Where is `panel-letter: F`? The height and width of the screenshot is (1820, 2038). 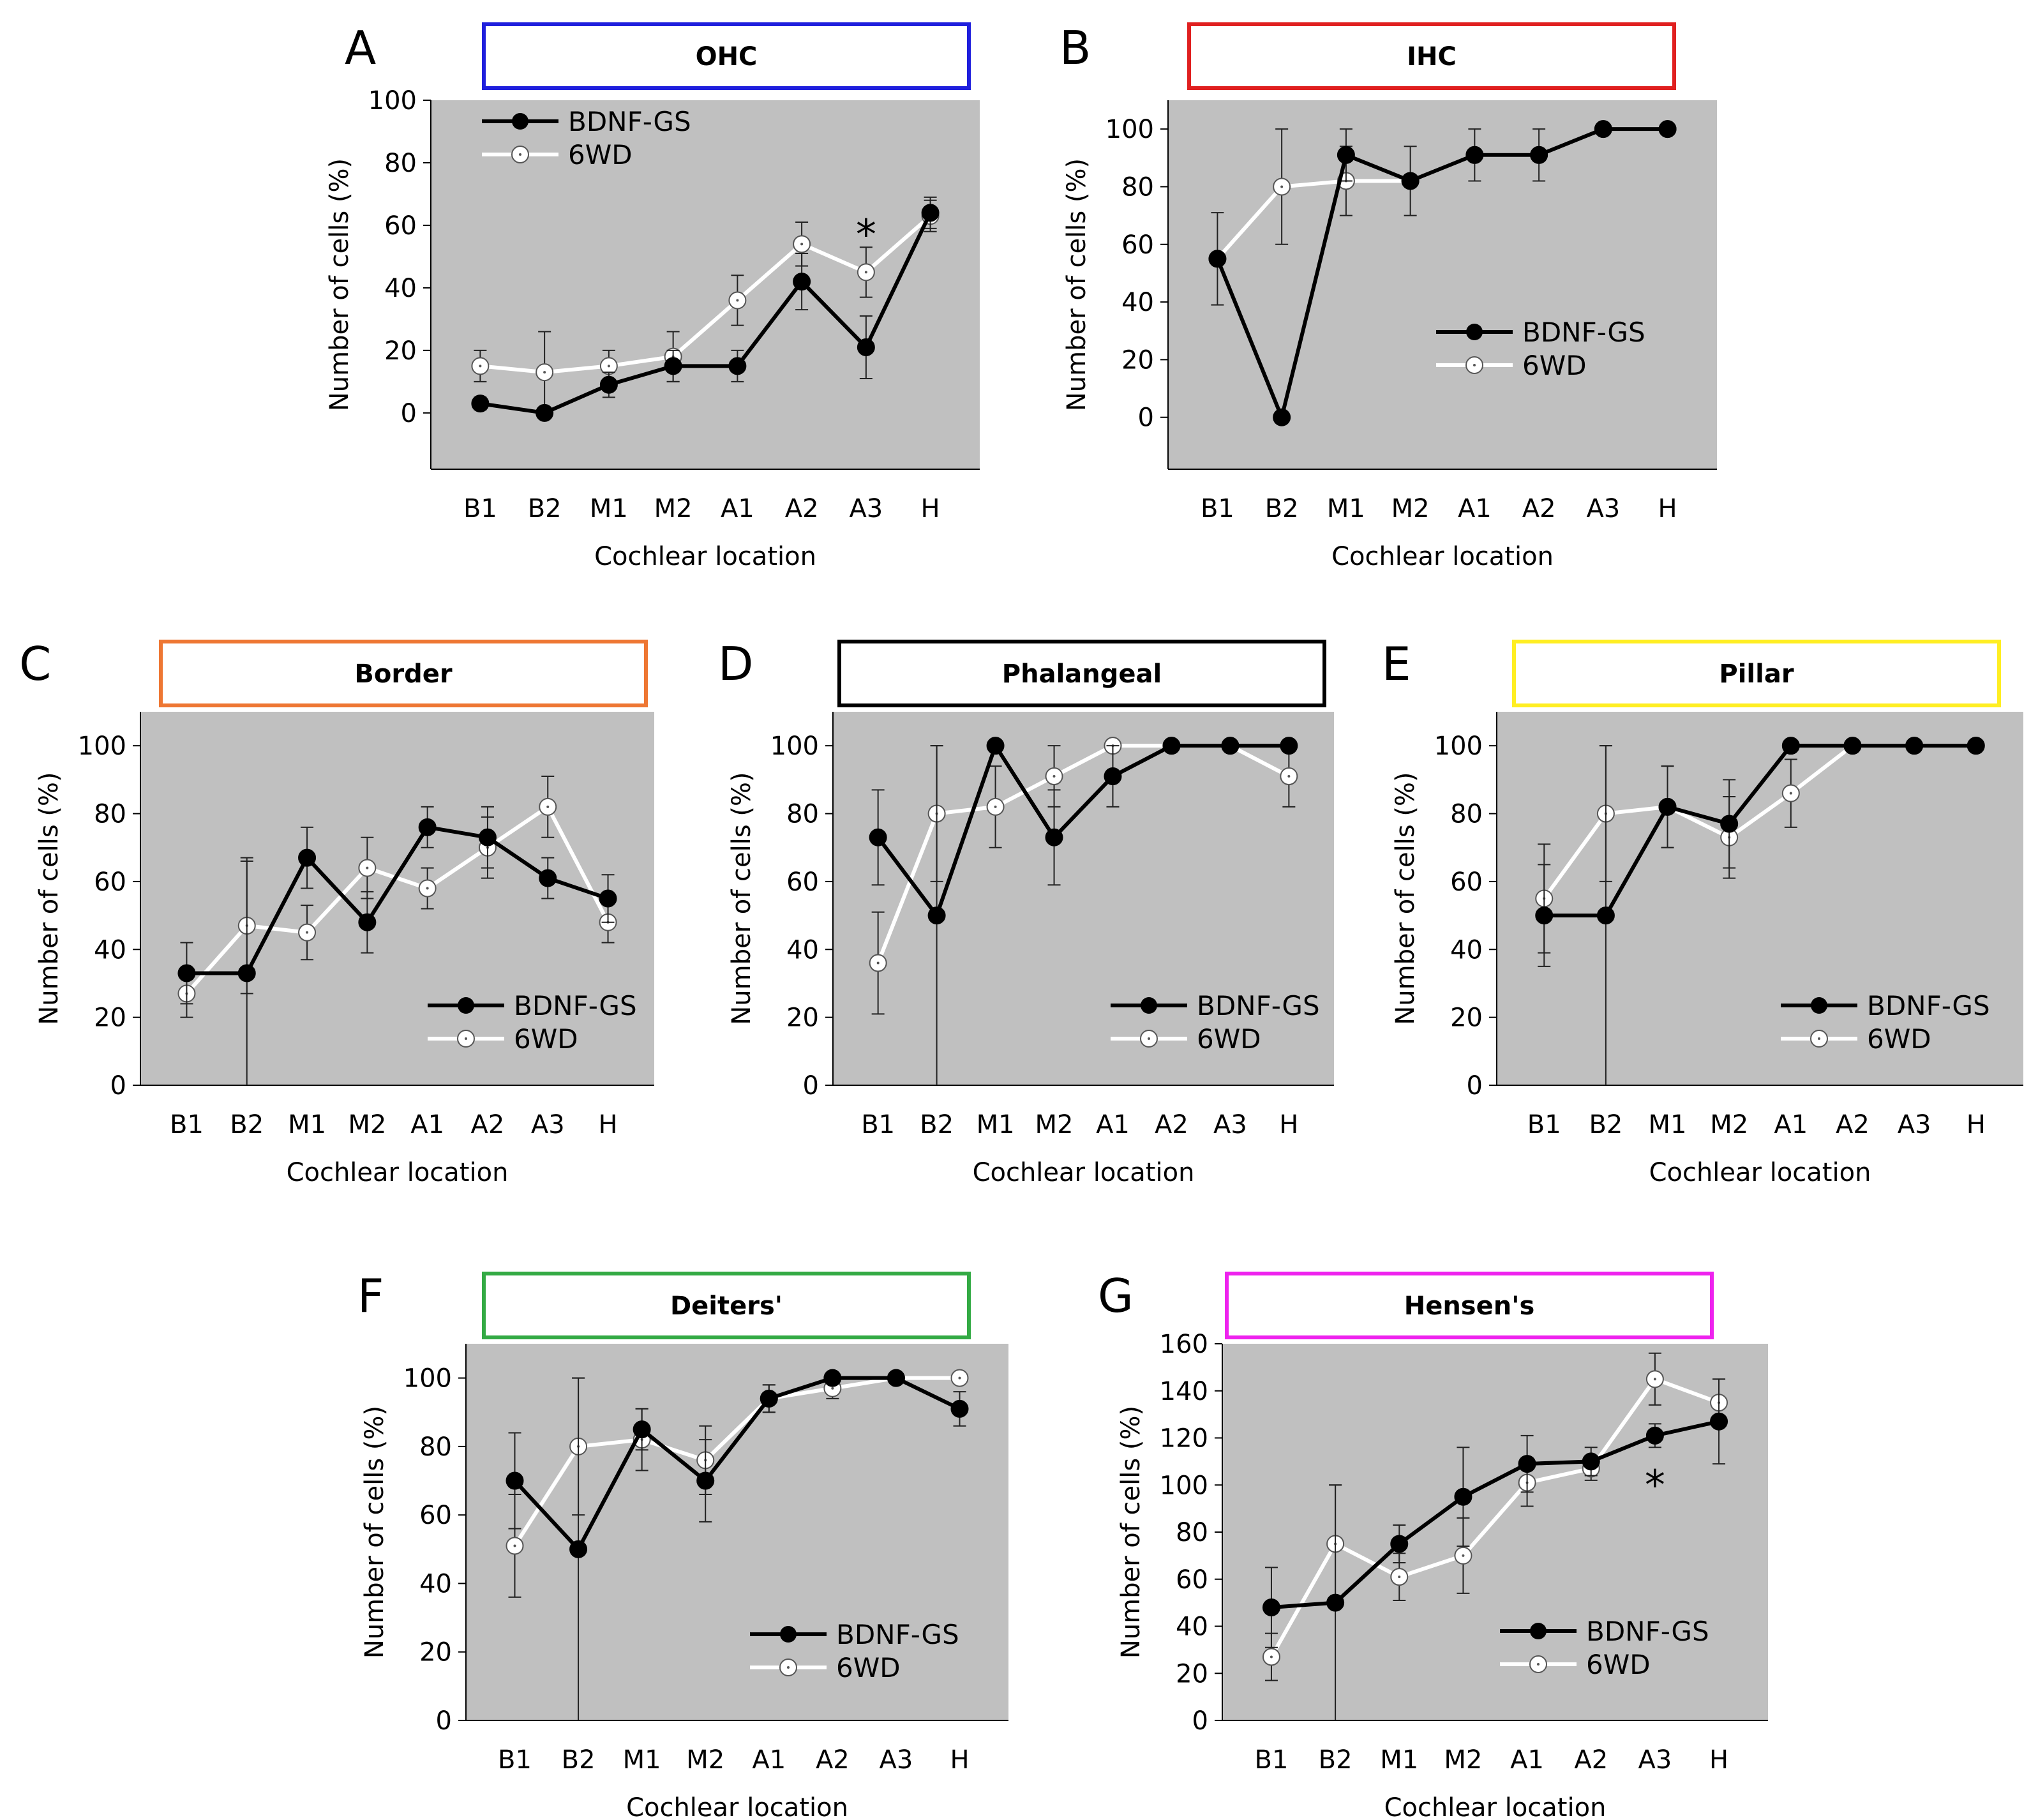 panel-letter: F is located at coordinates (370, 1296).